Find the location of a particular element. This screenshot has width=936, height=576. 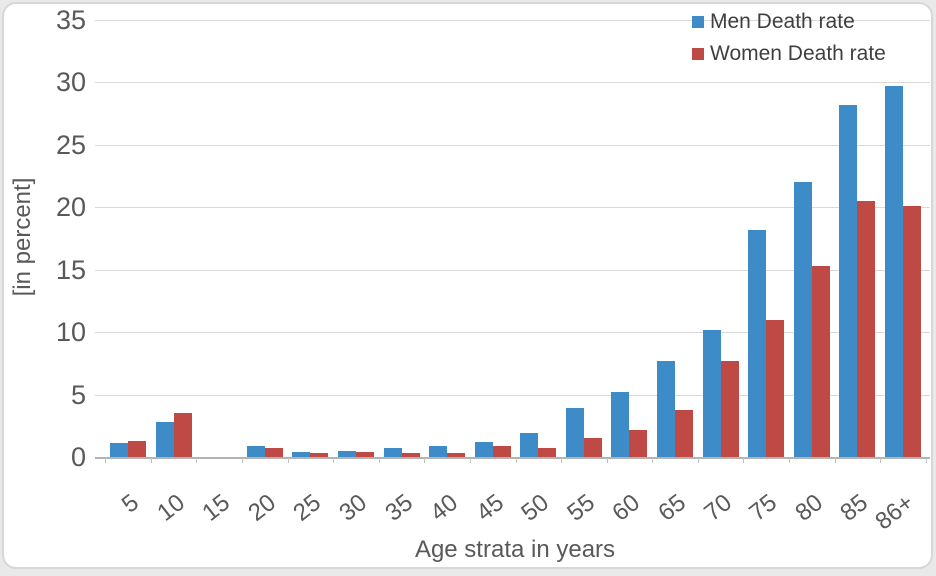

women-series-swatch-icon is located at coordinates (698, 54).